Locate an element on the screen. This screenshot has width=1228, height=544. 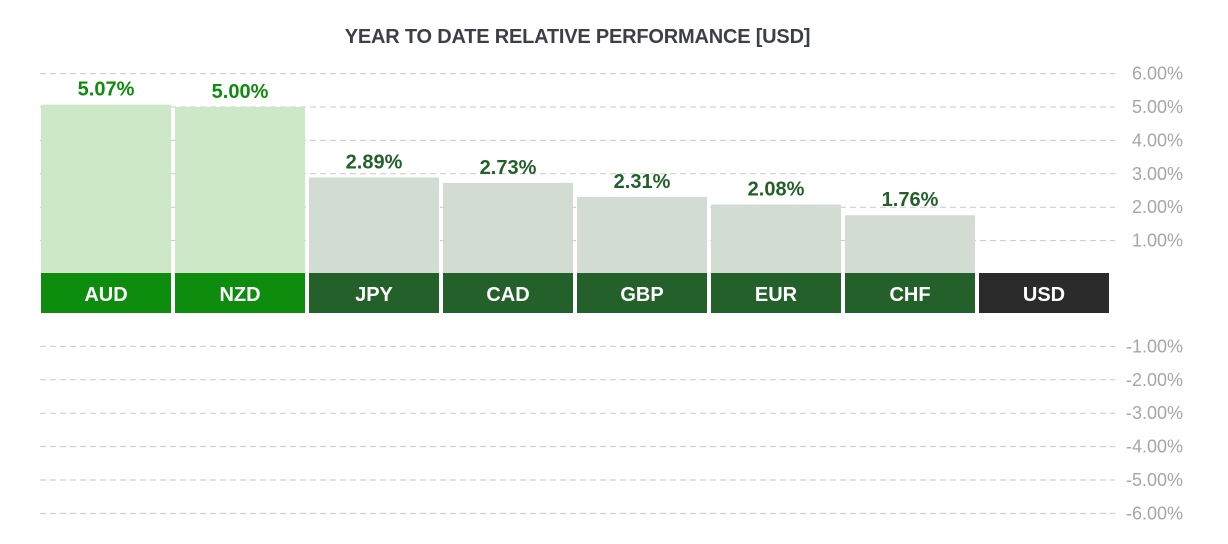
chart-title: YEAR TO DATE RELATIVE PERFORMANCE [USD] is located at coordinates (577, 37).